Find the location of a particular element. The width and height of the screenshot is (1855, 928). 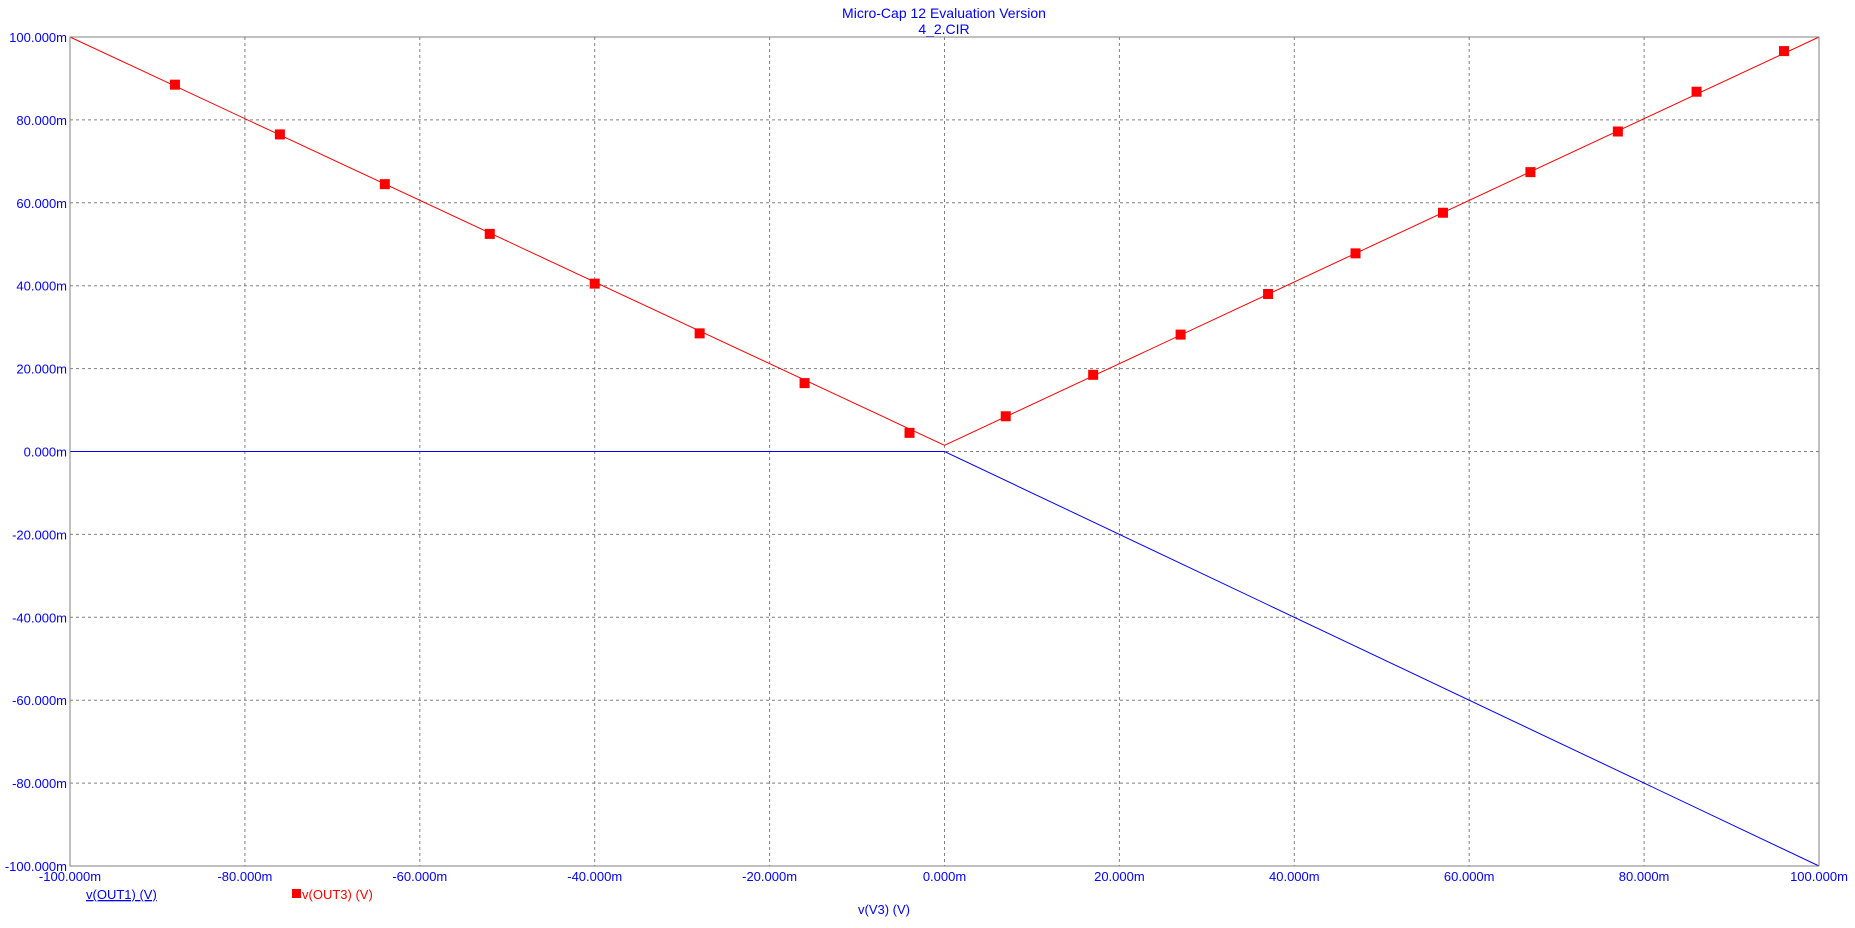

x-tick-label: -40.000m is located at coordinates (594, 876).